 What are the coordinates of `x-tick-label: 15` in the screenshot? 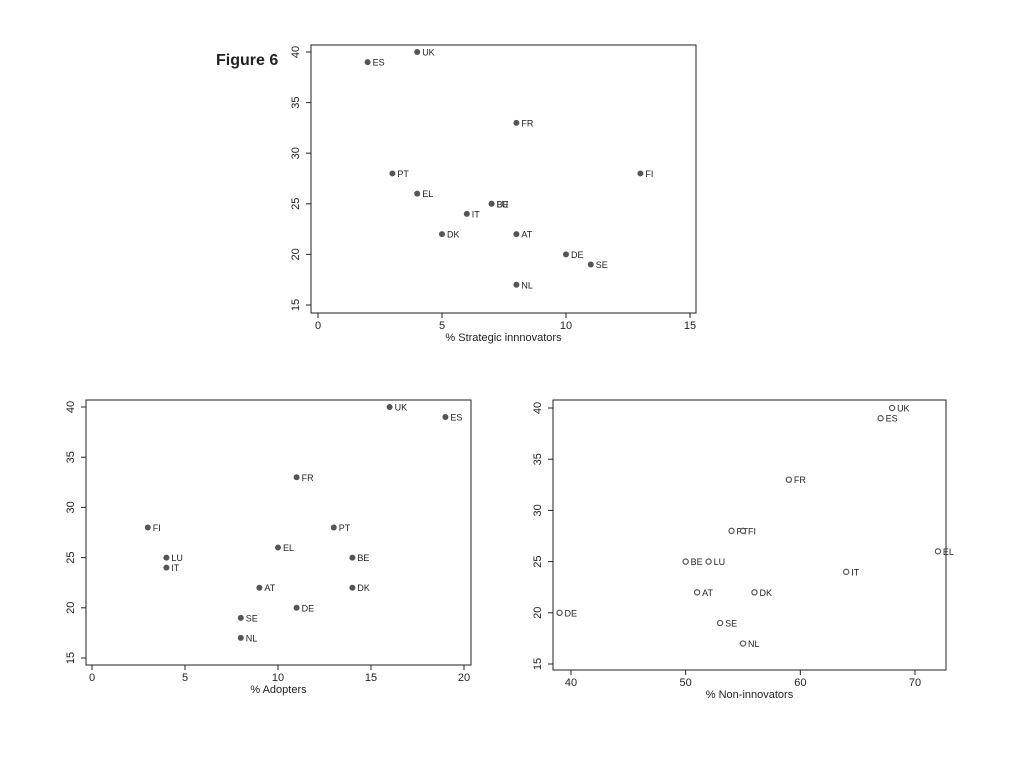 It's located at (371, 678).